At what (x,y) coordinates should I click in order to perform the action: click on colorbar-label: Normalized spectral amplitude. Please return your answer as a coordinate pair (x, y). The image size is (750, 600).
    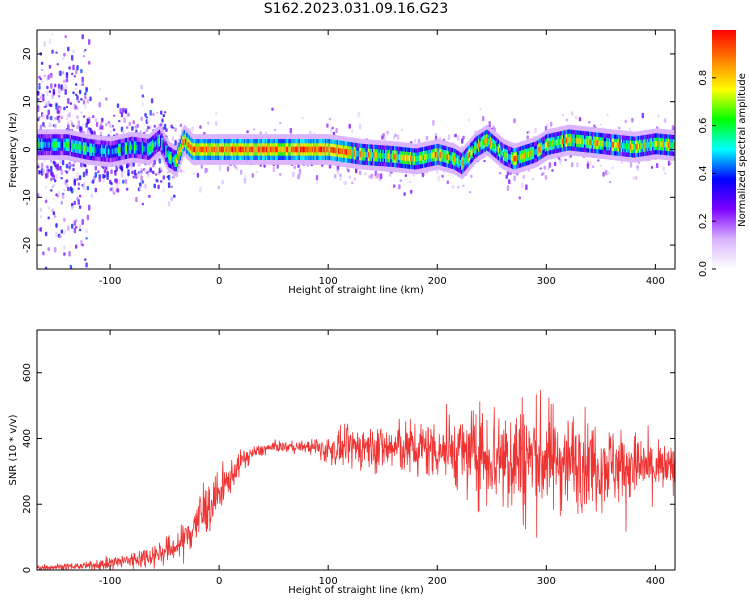
    Looking at the image, I should click on (742, 150).